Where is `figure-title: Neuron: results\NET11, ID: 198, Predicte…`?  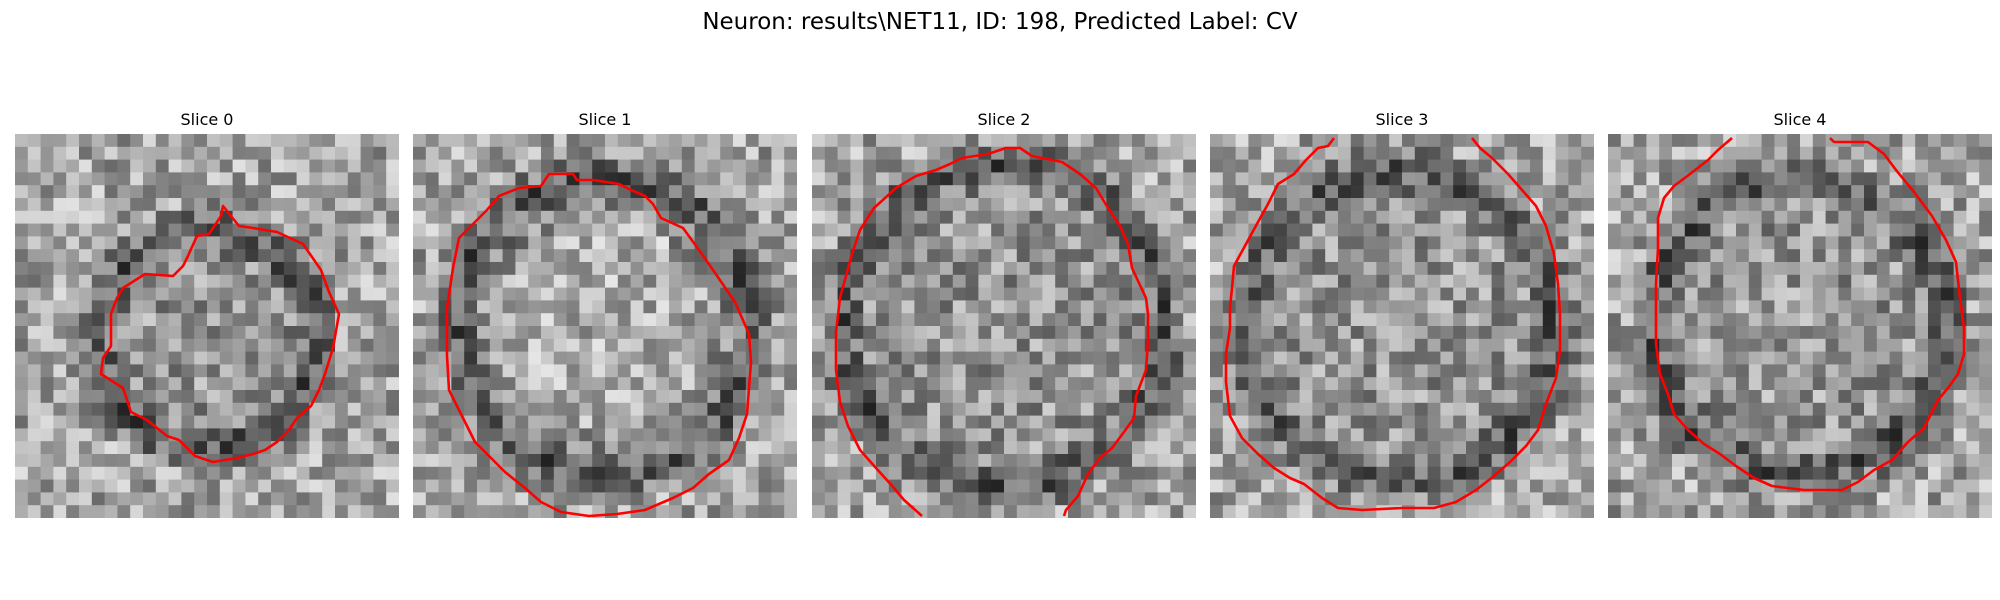 figure-title: Neuron: results\NET11, ID: 198, Predicte… is located at coordinates (1000, 22).